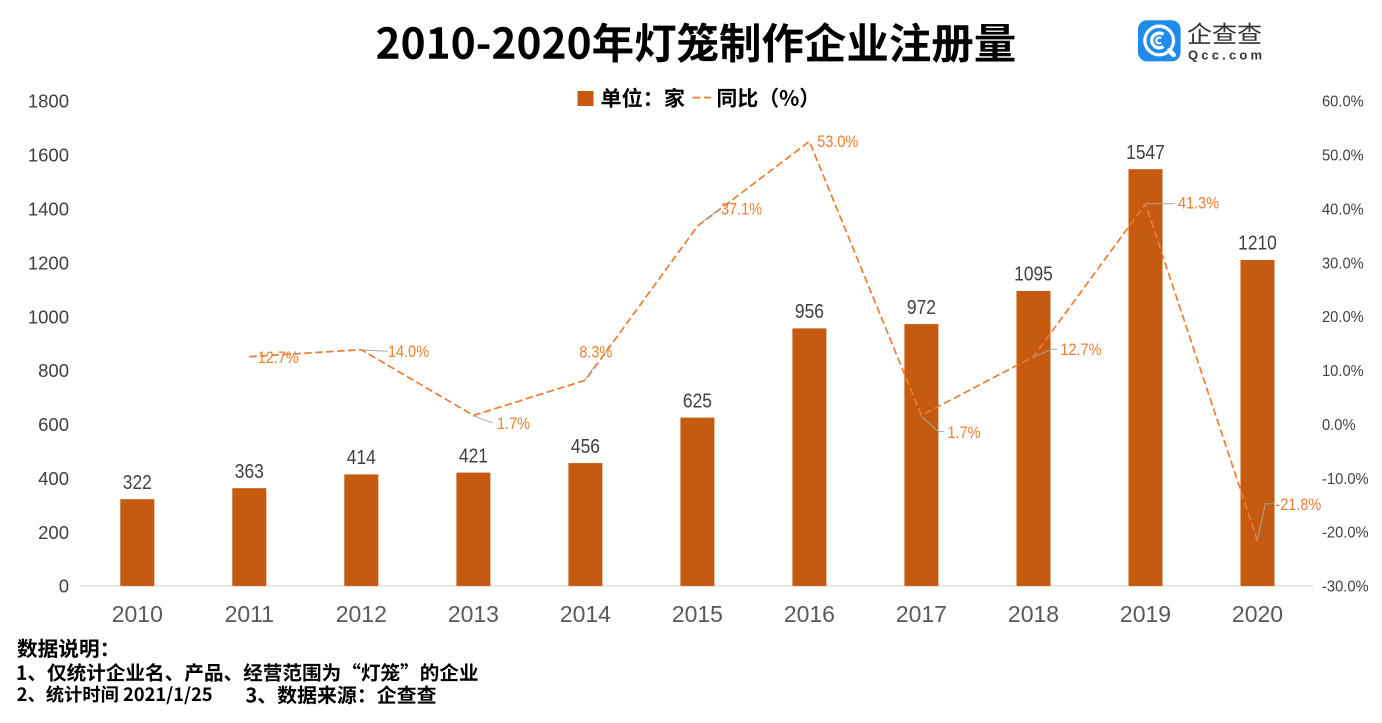  I want to click on svg-text: 2011, so click(249, 614).